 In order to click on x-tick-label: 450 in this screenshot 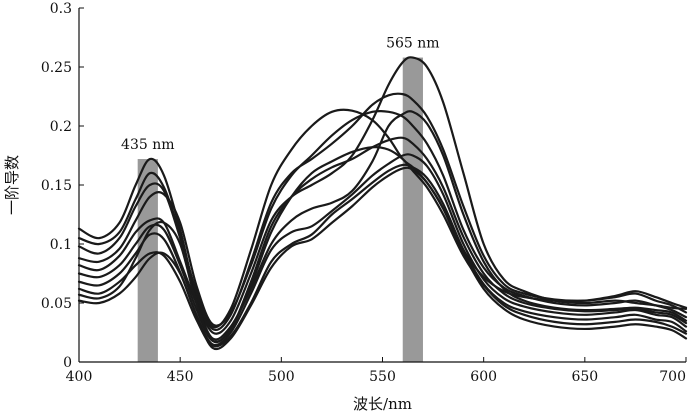, I will do `click(180, 377)`.